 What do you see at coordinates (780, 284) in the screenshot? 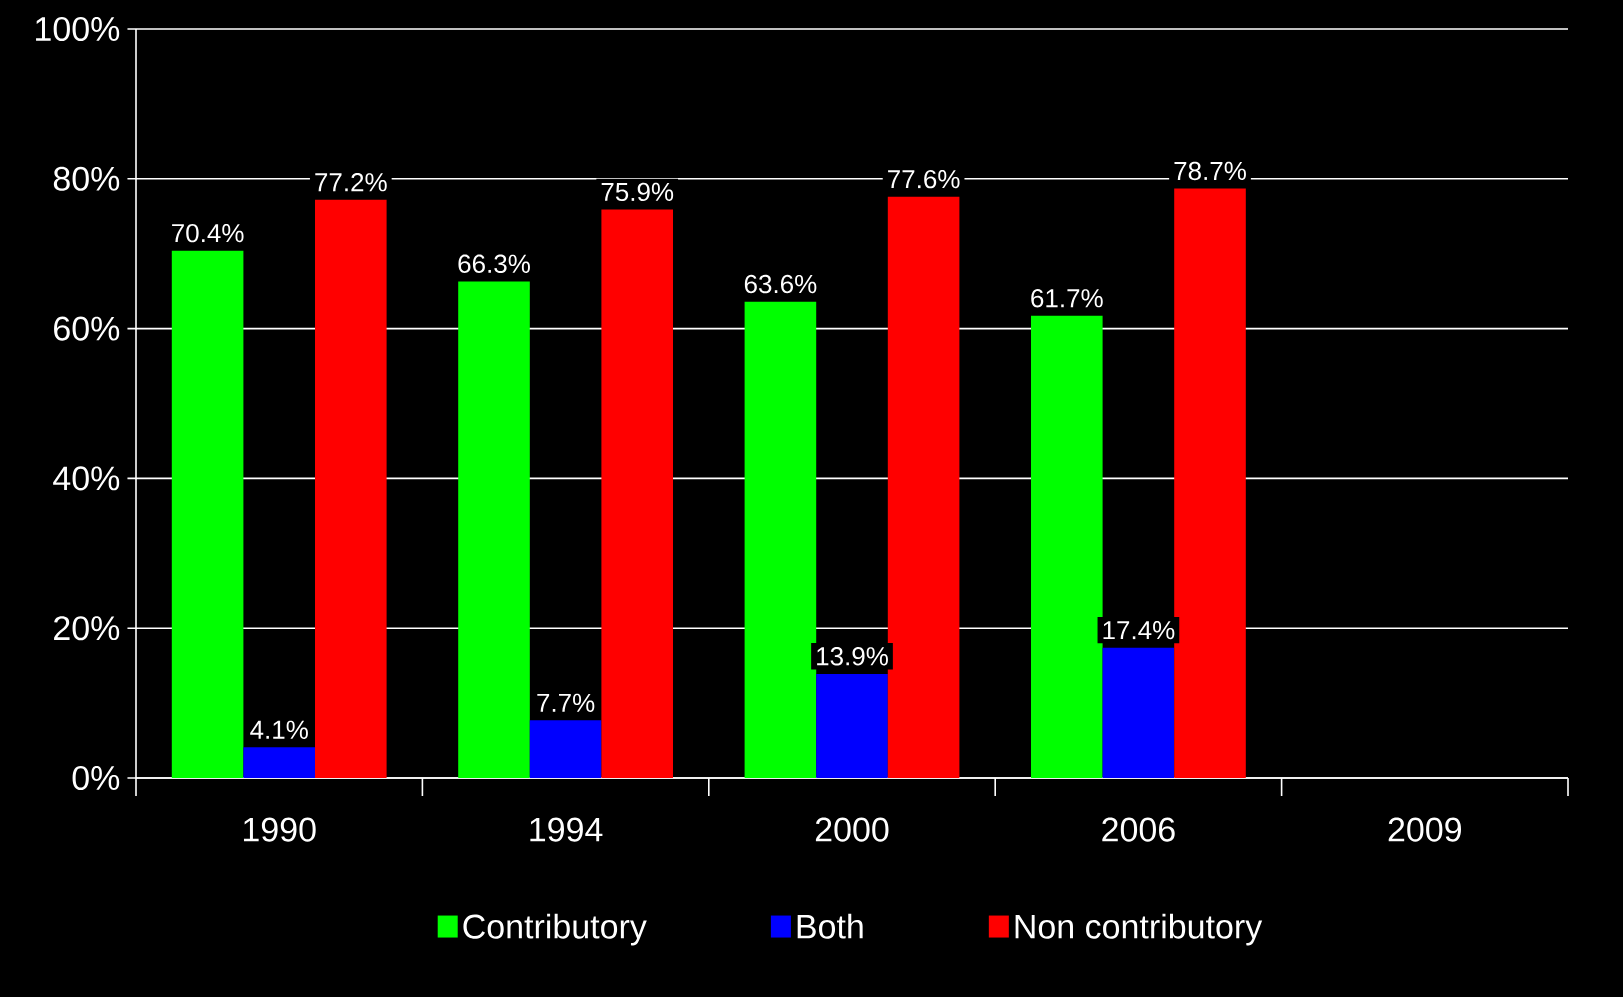
I see `data-label: 63.6%` at bounding box center [780, 284].